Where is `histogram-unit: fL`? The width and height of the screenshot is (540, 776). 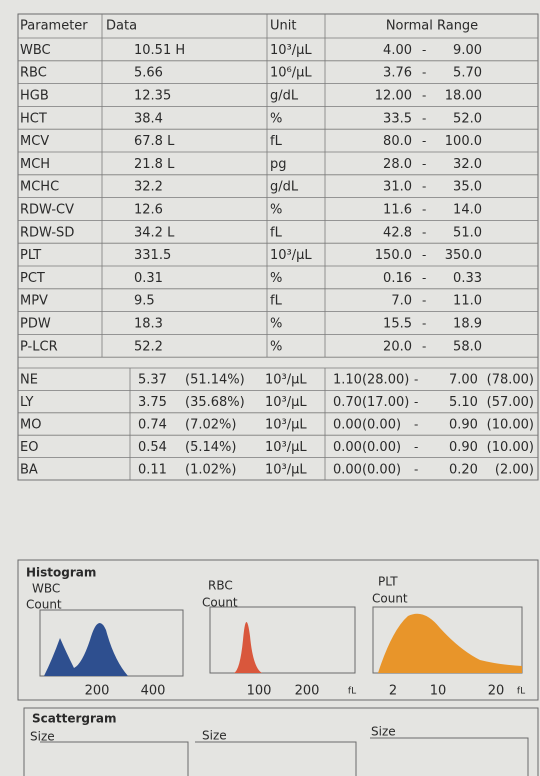
histogram-unit: fL is located at coordinates (352, 692).